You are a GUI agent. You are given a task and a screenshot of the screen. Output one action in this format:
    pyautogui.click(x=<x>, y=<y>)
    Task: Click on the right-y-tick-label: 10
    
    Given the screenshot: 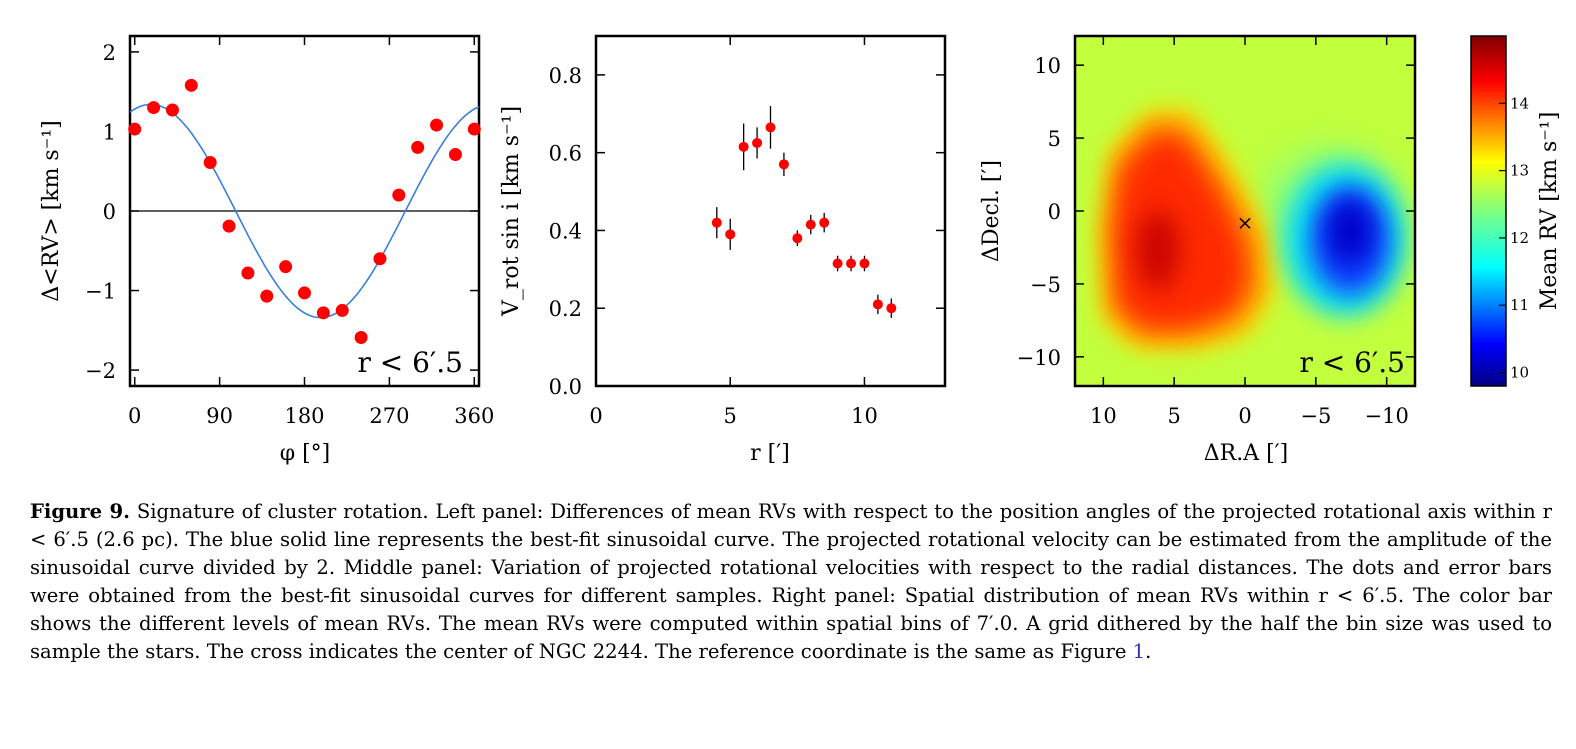 What is the action you would take?
    pyautogui.click(x=1047, y=66)
    